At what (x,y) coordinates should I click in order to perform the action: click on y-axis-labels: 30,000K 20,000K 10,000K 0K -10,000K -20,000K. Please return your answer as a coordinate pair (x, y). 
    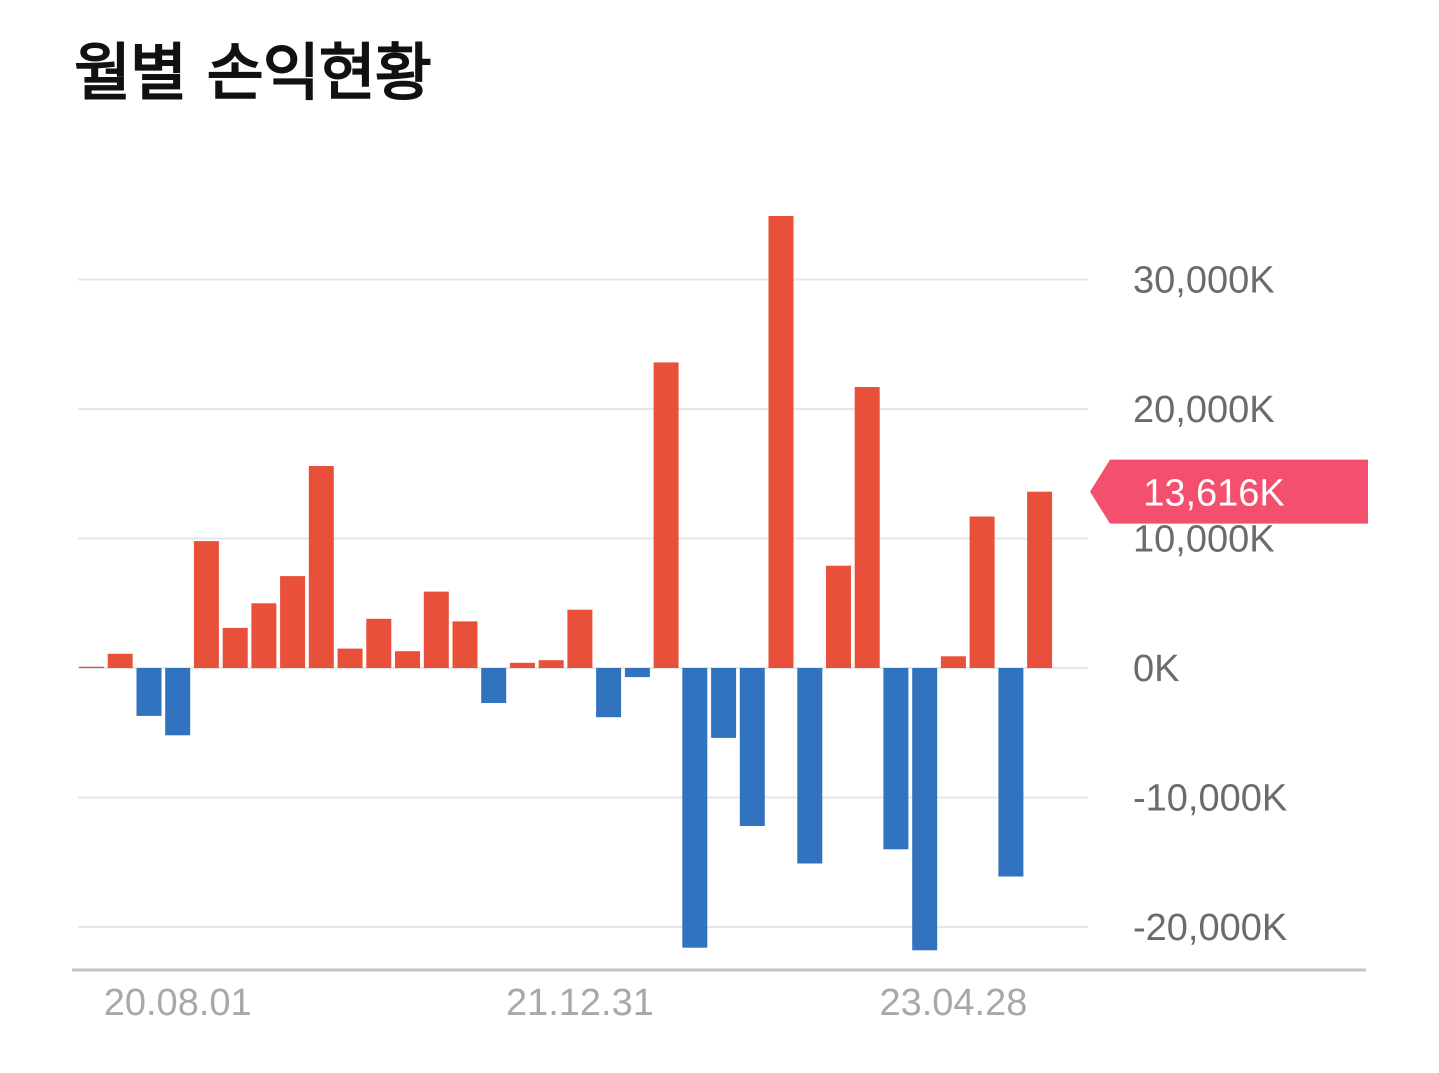
    Looking at the image, I should click on (1210, 605).